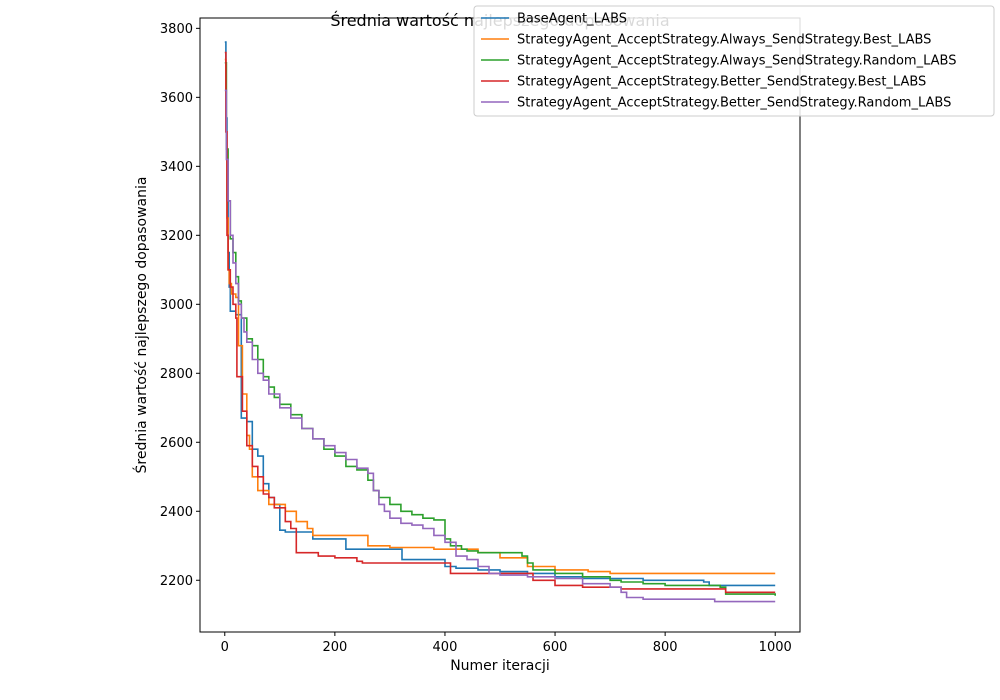 Image resolution: width=1000 pixels, height=700 pixels. Describe the element at coordinates (176, 581) in the screenshot. I see `y-tick-label: 2200` at that location.